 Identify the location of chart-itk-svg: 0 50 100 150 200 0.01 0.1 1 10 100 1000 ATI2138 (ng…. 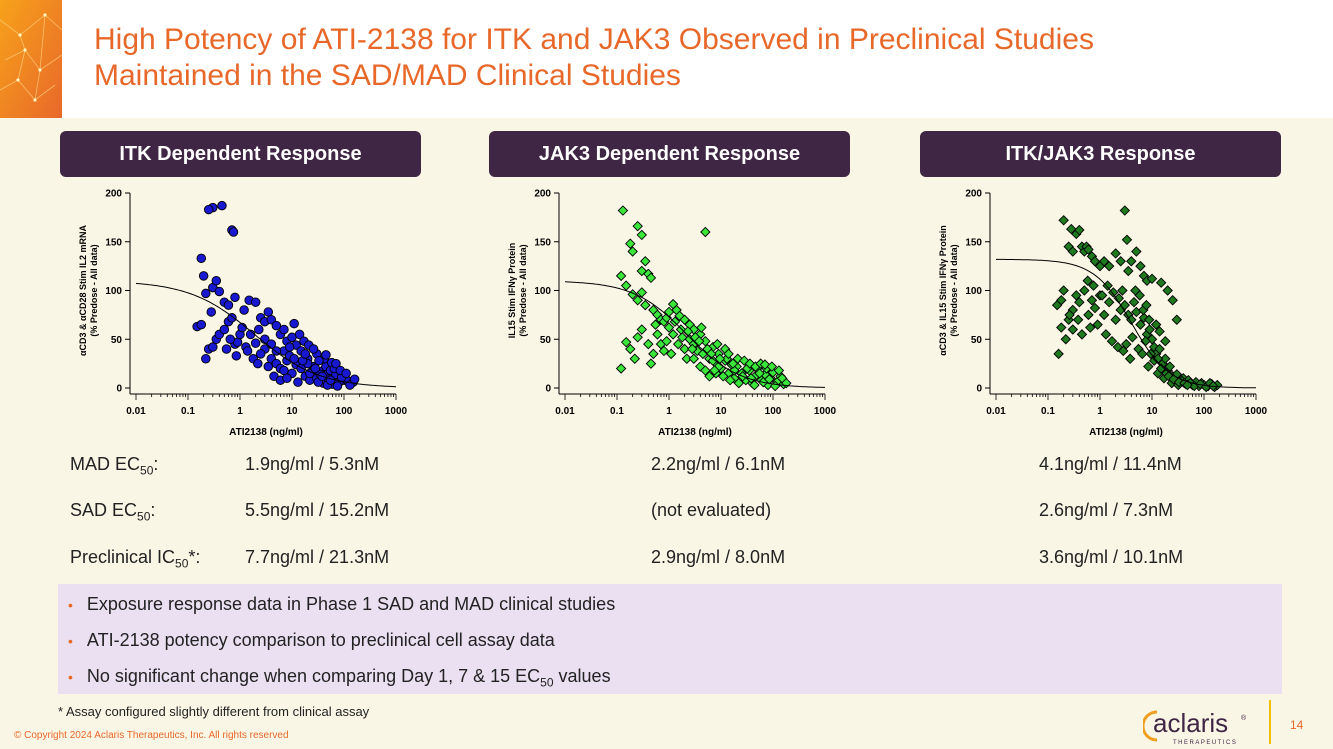
(243, 314).